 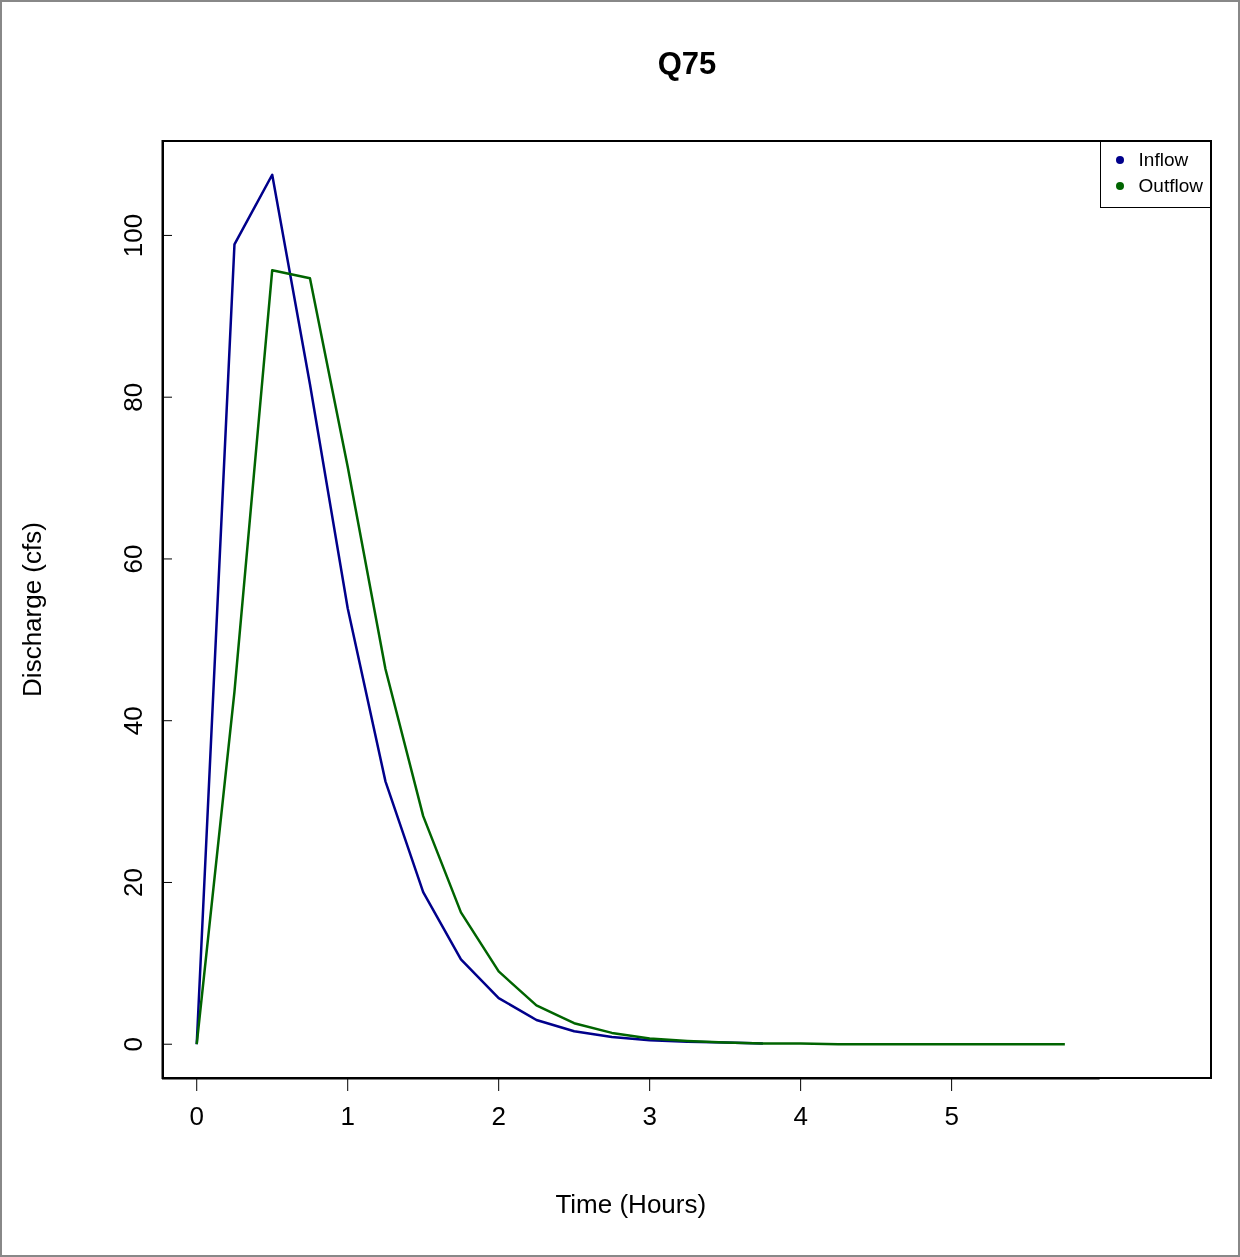 What do you see at coordinates (498, 1116) in the screenshot?
I see `x-tick-label: 2` at bounding box center [498, 1116].